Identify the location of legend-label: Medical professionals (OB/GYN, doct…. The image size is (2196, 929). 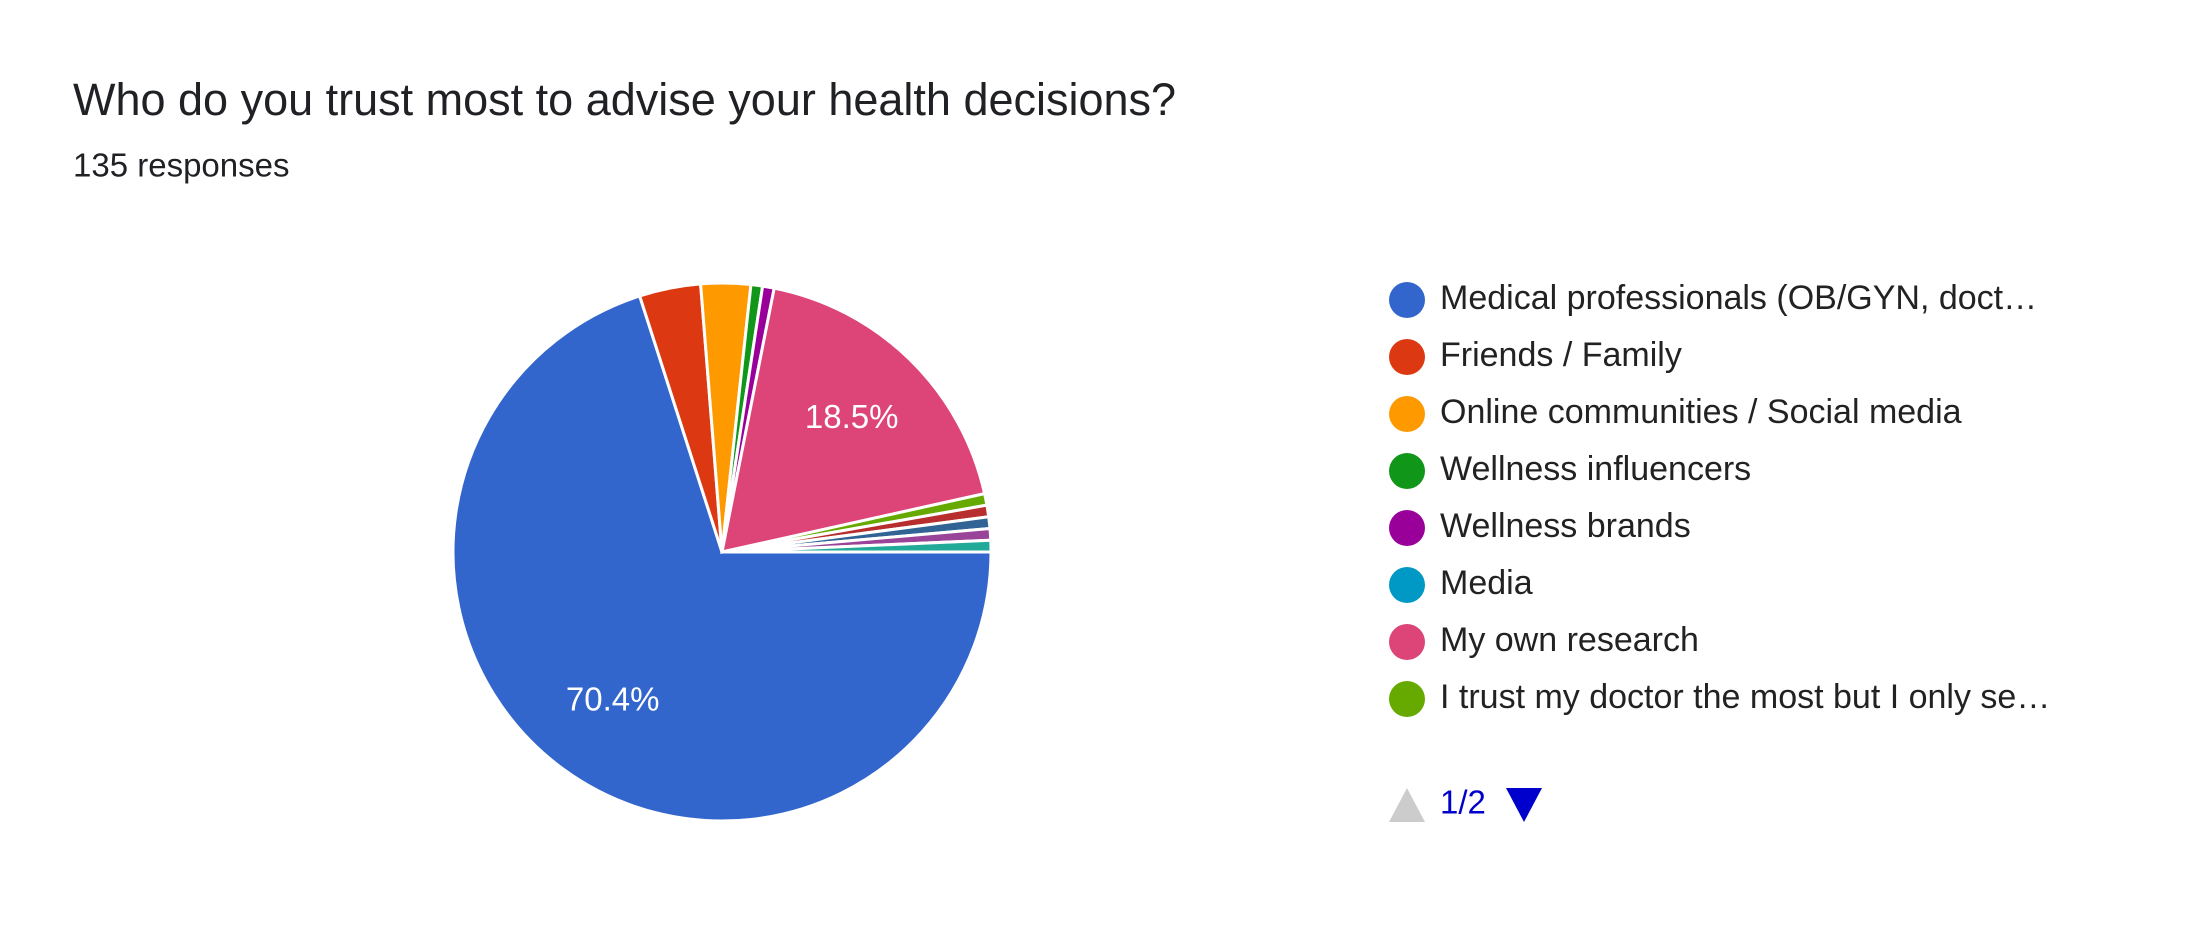
(1738, 298).